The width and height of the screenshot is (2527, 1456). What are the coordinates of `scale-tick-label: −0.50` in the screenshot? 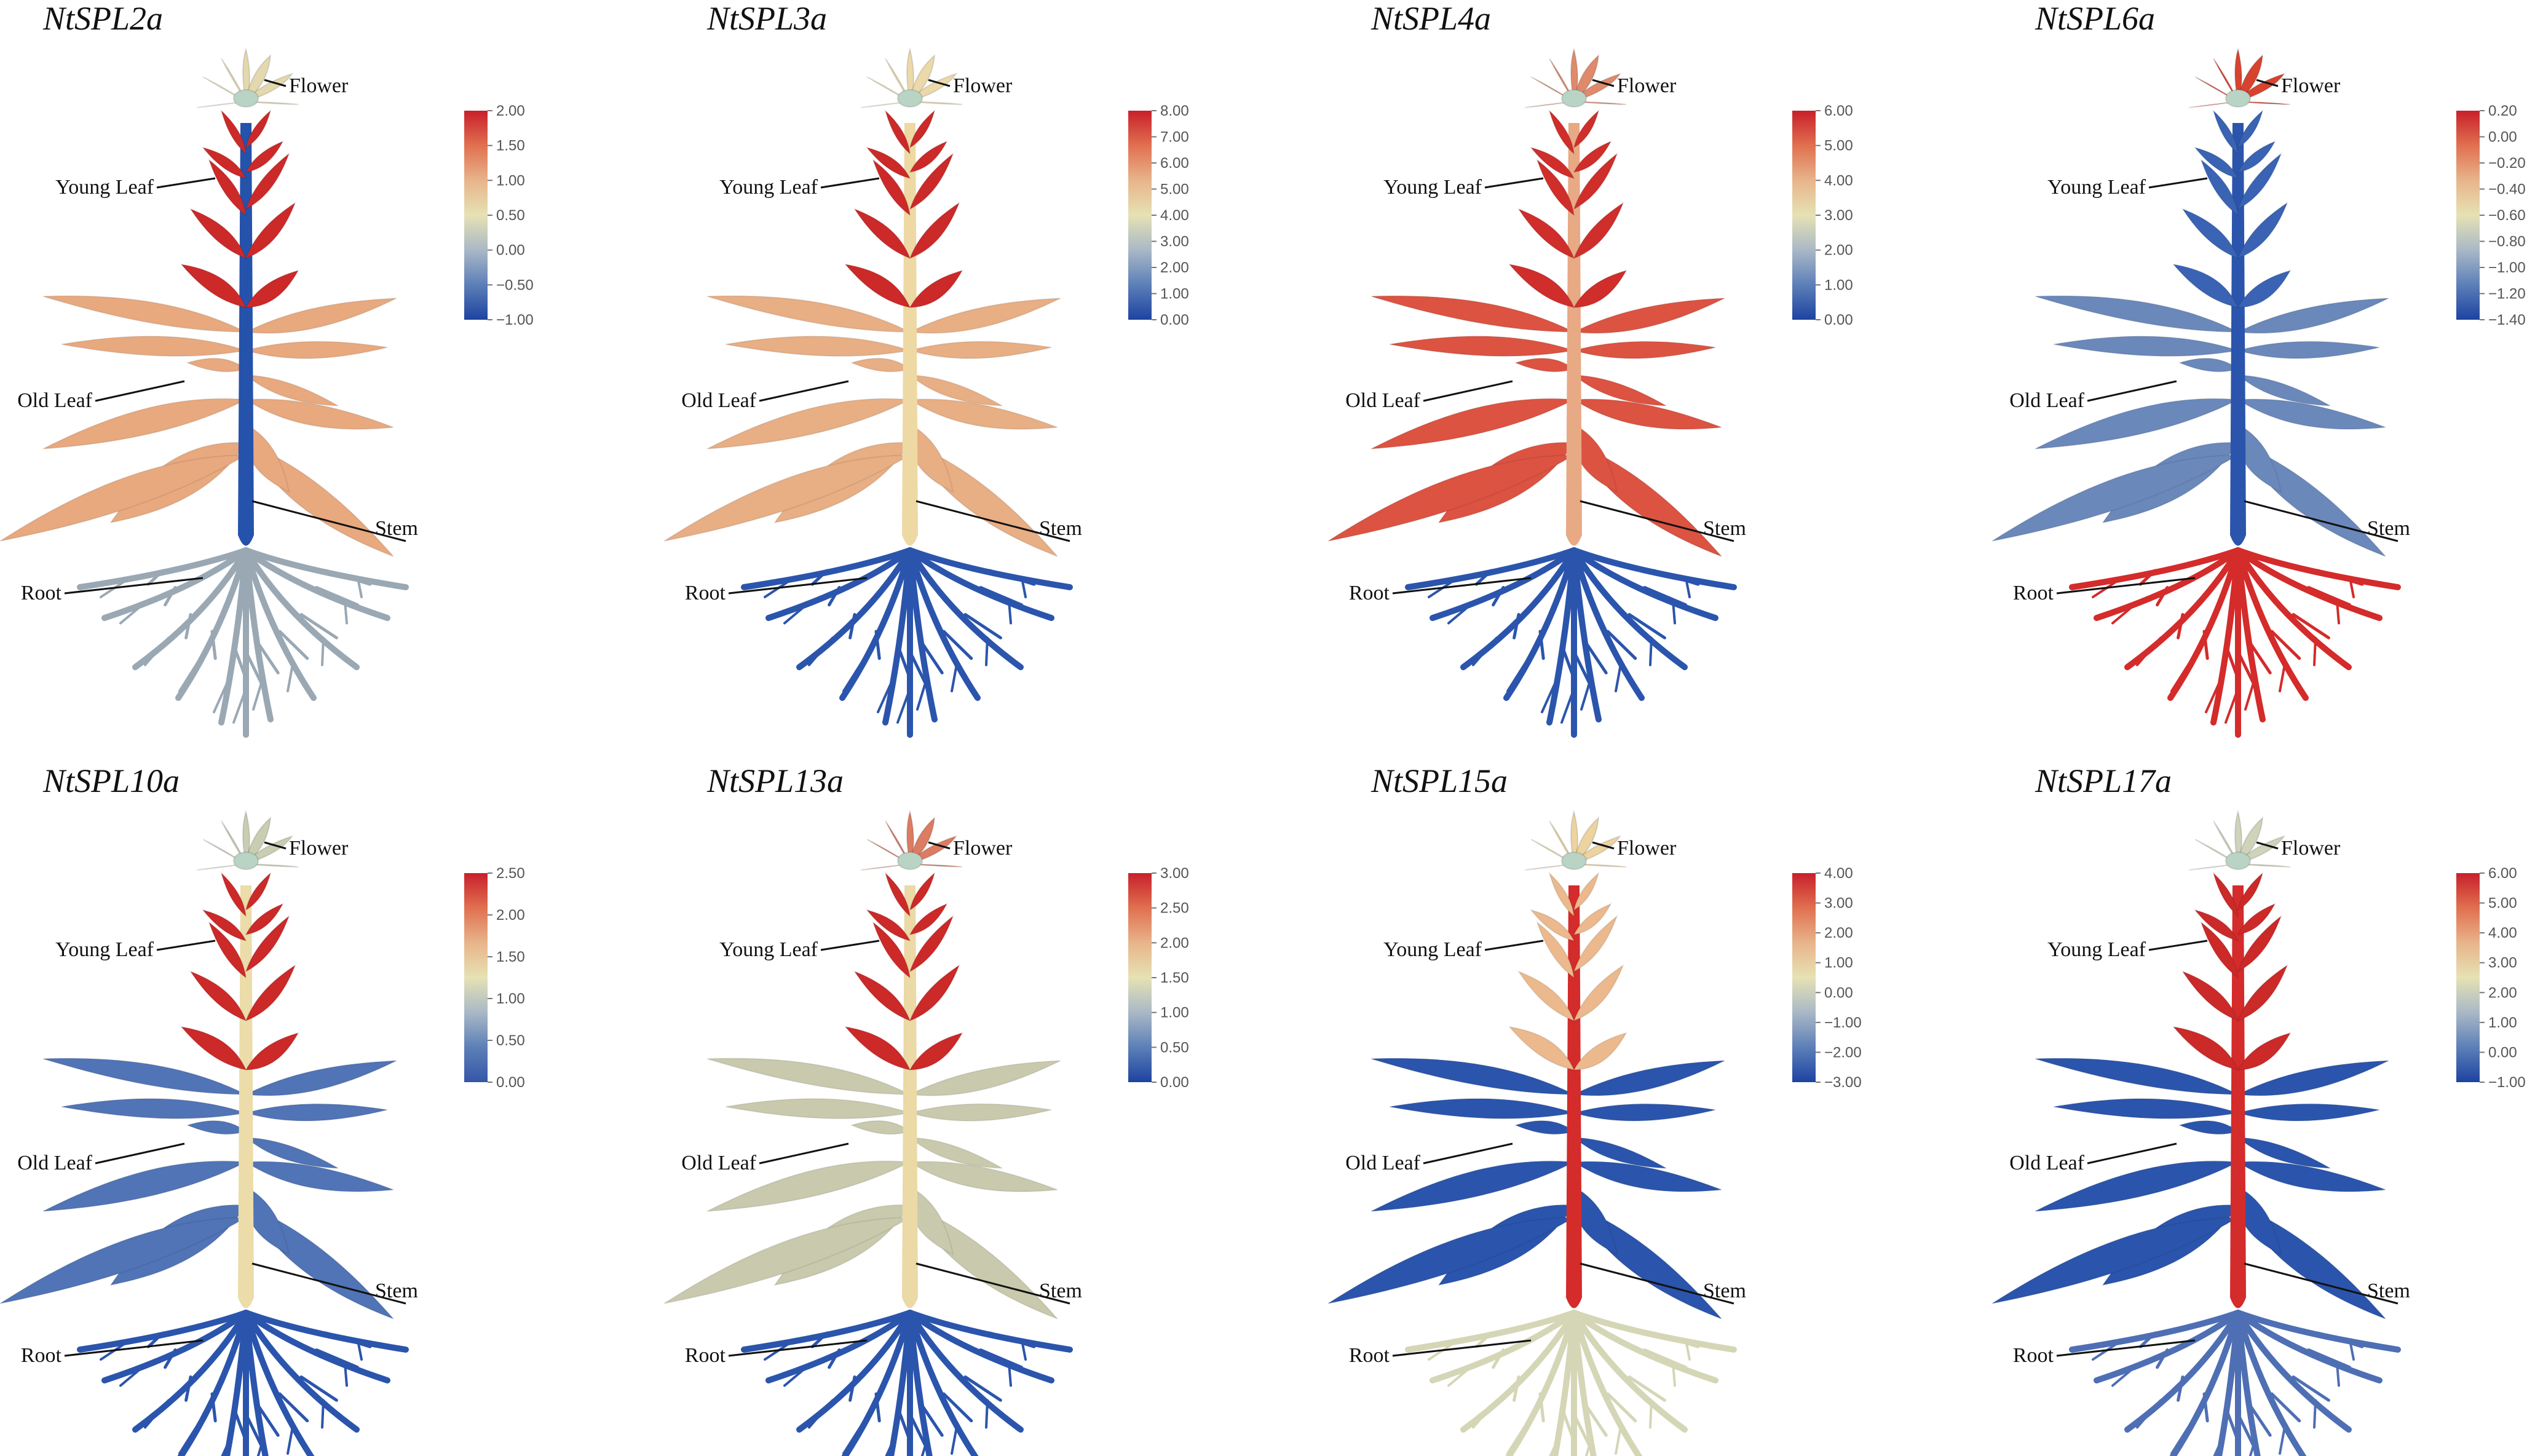 It's located at (515, 285).